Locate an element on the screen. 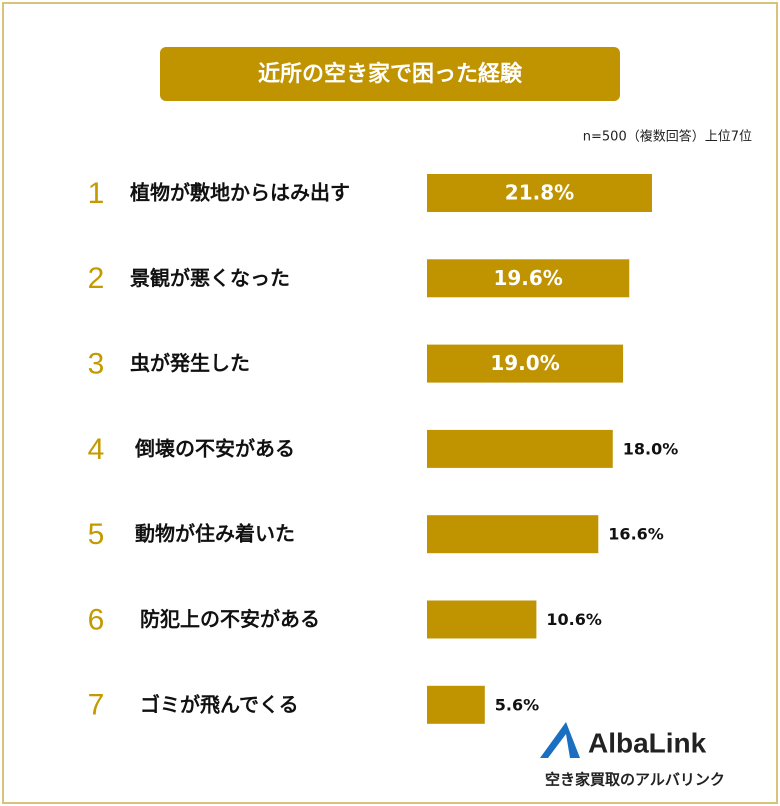 This screenshot has width=780, height=806. rank: 3 is located at coordinates (96, 364).